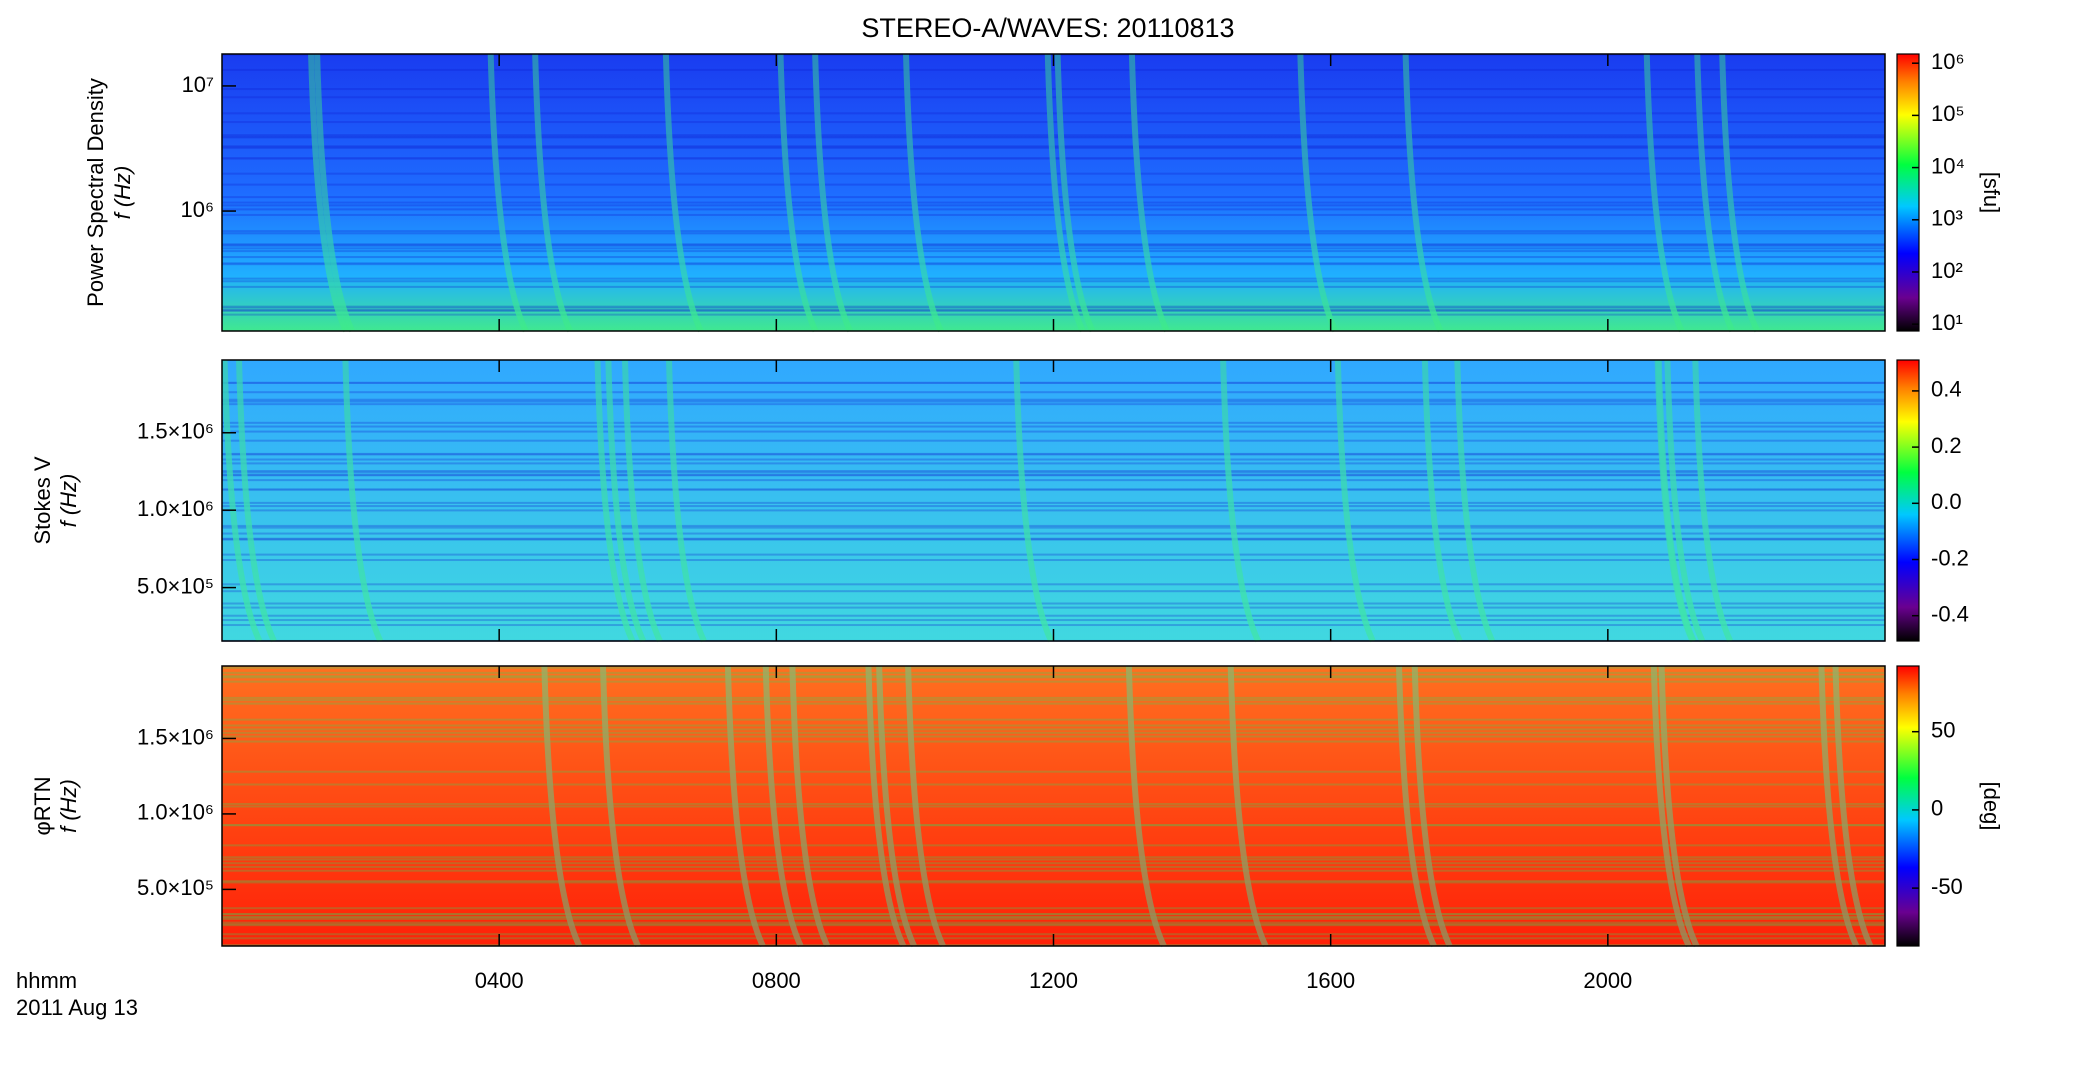 The width and height of the screenshot is (2096, 1080). I want to click on colorbar, so click(1908, 806).